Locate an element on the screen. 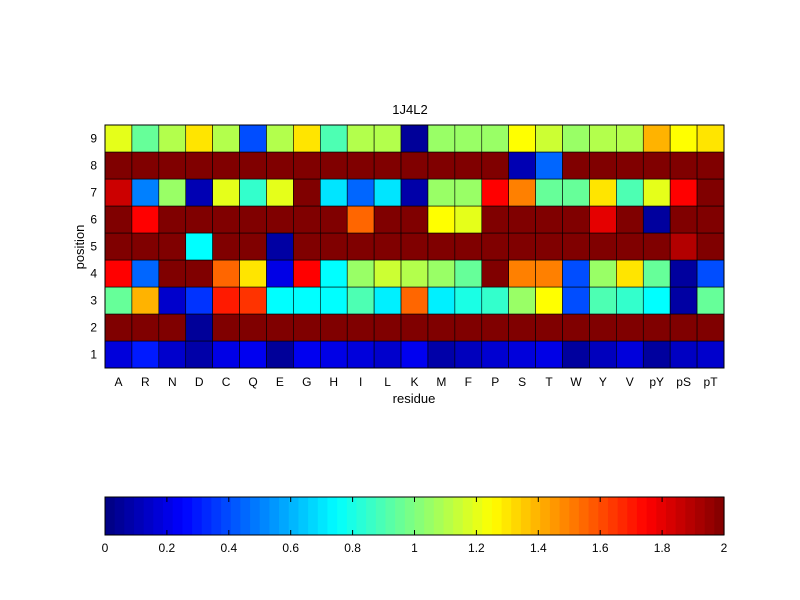  x-tick-label: M is located at coordinates (441, 382).